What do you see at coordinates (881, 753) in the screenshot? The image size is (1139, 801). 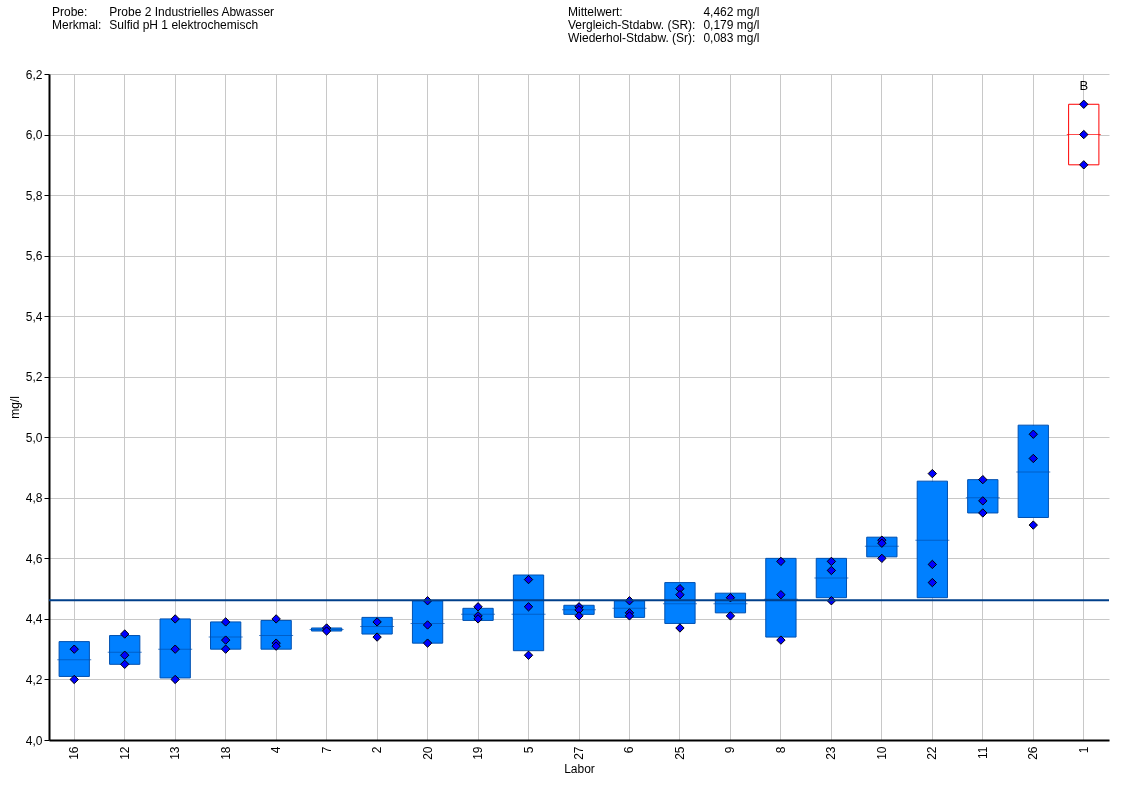 I see `x-tick-label: 10` at bounding box center [881, 753].